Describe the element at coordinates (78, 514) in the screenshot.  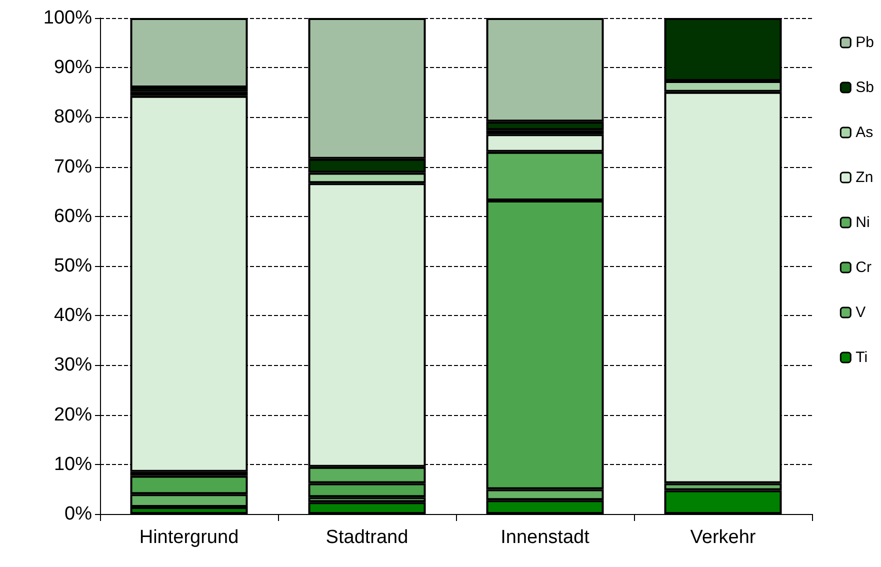
I see `y-tick-label: 0%` at that location.